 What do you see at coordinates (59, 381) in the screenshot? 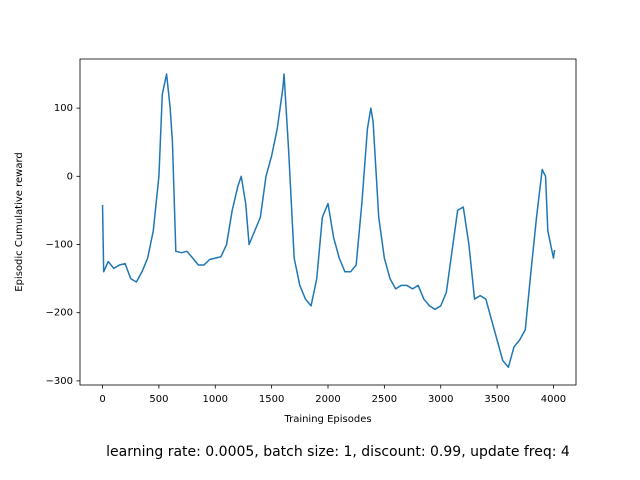
I see `y-tick-label: −300` at bounding box center [59, 381].